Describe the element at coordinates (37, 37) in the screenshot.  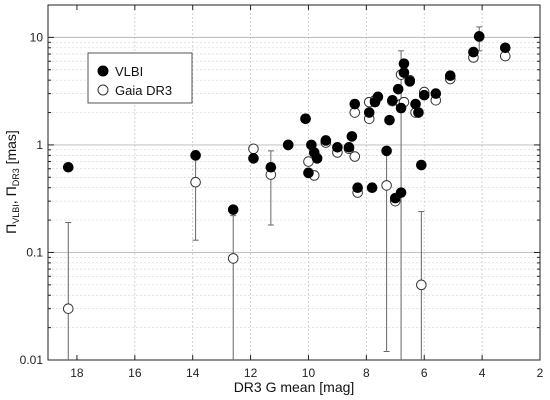
I see `y-tick-label: 10` at that location.